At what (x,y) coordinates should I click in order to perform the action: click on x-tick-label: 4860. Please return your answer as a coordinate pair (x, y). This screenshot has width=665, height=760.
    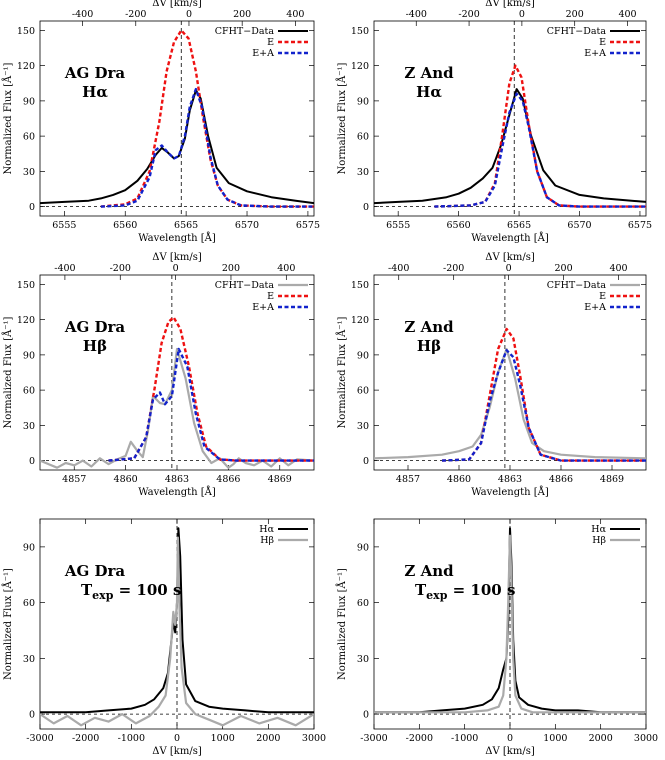
    Looking at the image, I should click on (126, 479).